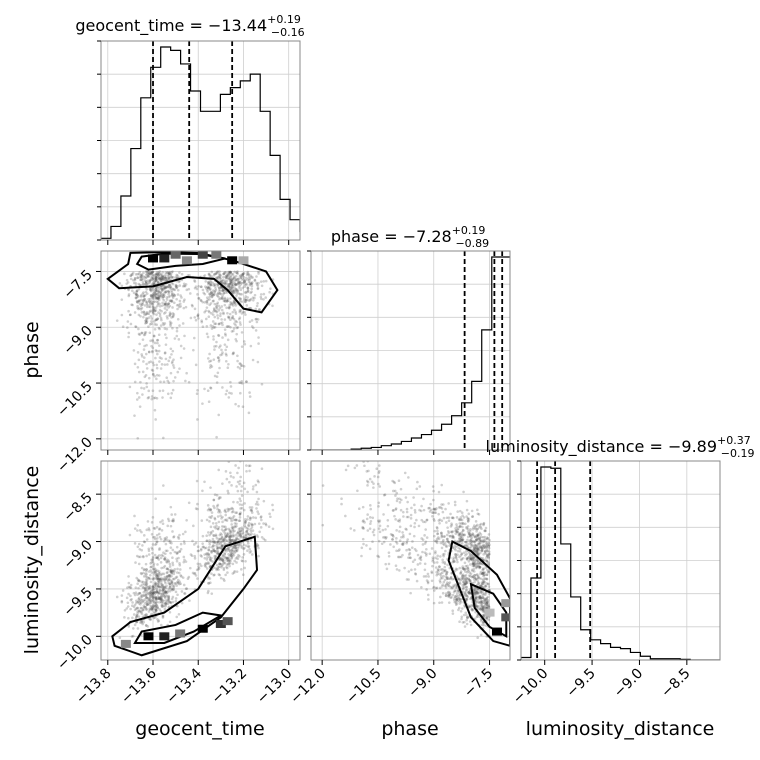  Describe the element at coordinates (531, 687) in the screenshot. I see `x-tick-label: −10.0` at that location.